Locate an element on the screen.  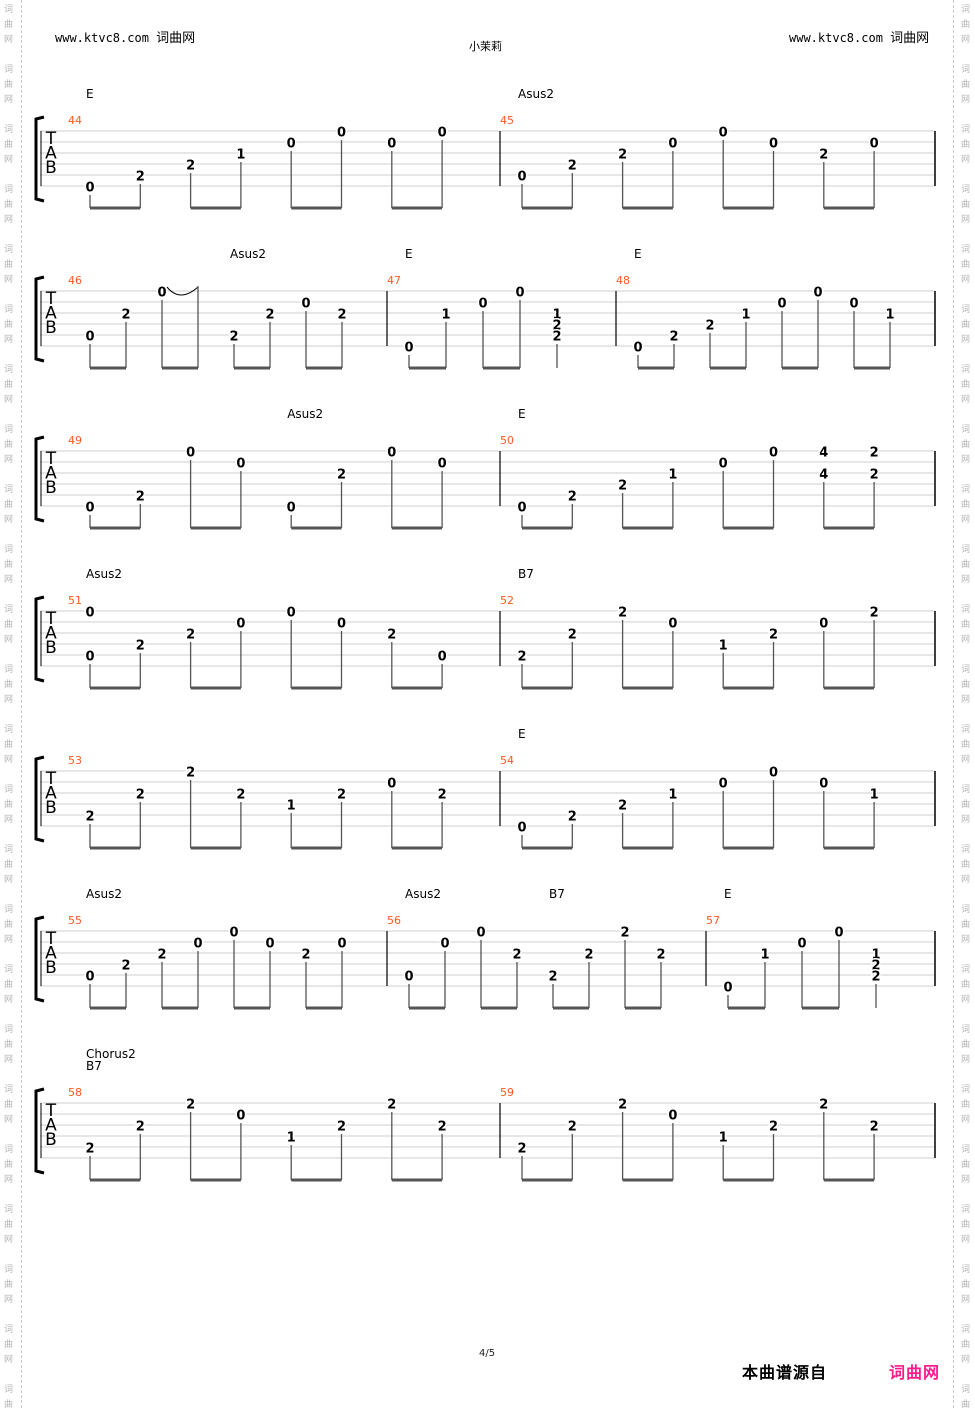
tab-clef-letter: B is located at coordinates (51, 808).